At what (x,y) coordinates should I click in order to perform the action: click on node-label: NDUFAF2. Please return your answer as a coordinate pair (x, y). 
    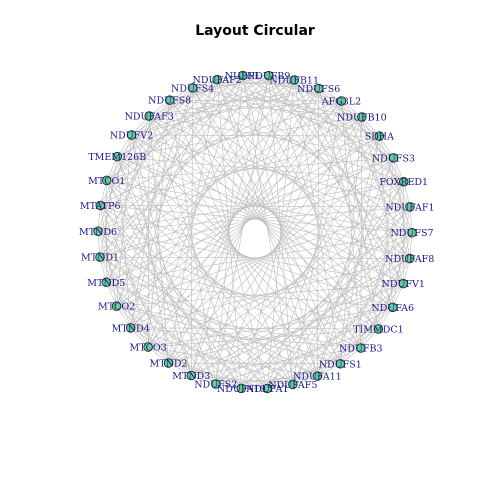
    Looking at the image, I should click on (217, 80).